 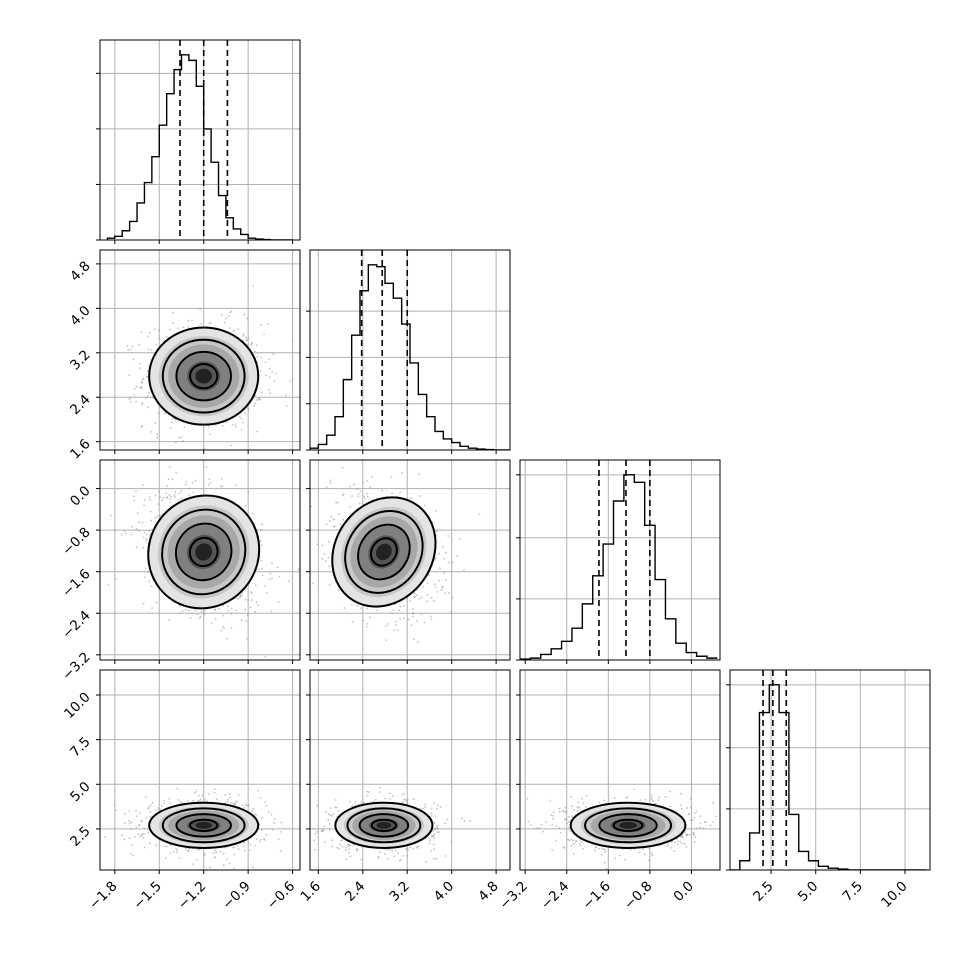 I want to click on panel-frame, so click(x=200, y=140).